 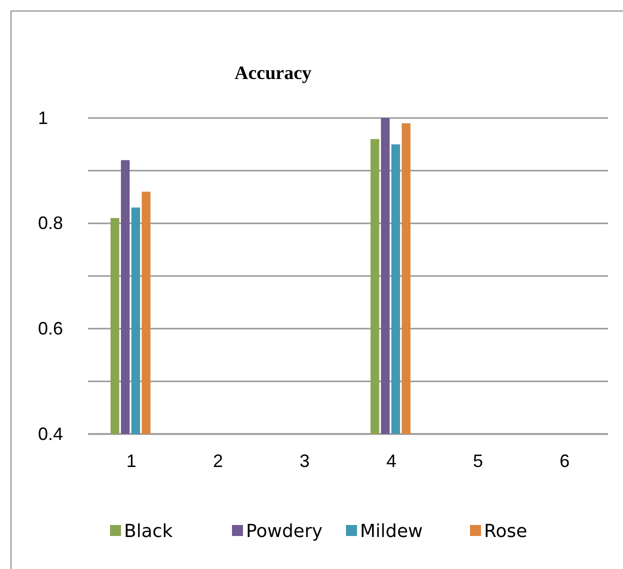 What do you see at coordinates (43, 118) in the screenshot?
I see `y-tick-label: 1` at bounding box center [43, 118].